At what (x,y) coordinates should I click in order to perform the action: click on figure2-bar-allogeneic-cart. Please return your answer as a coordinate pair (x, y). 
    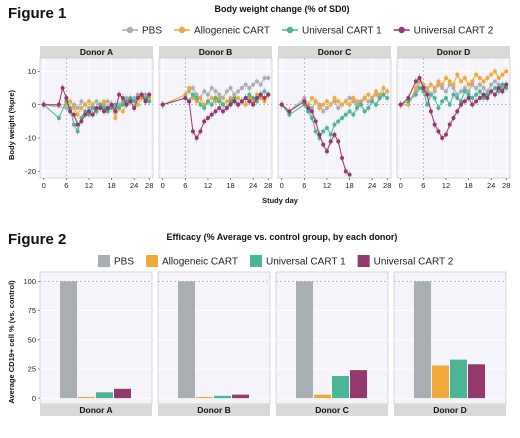
    Looking at the image, I should click on (440, 382).